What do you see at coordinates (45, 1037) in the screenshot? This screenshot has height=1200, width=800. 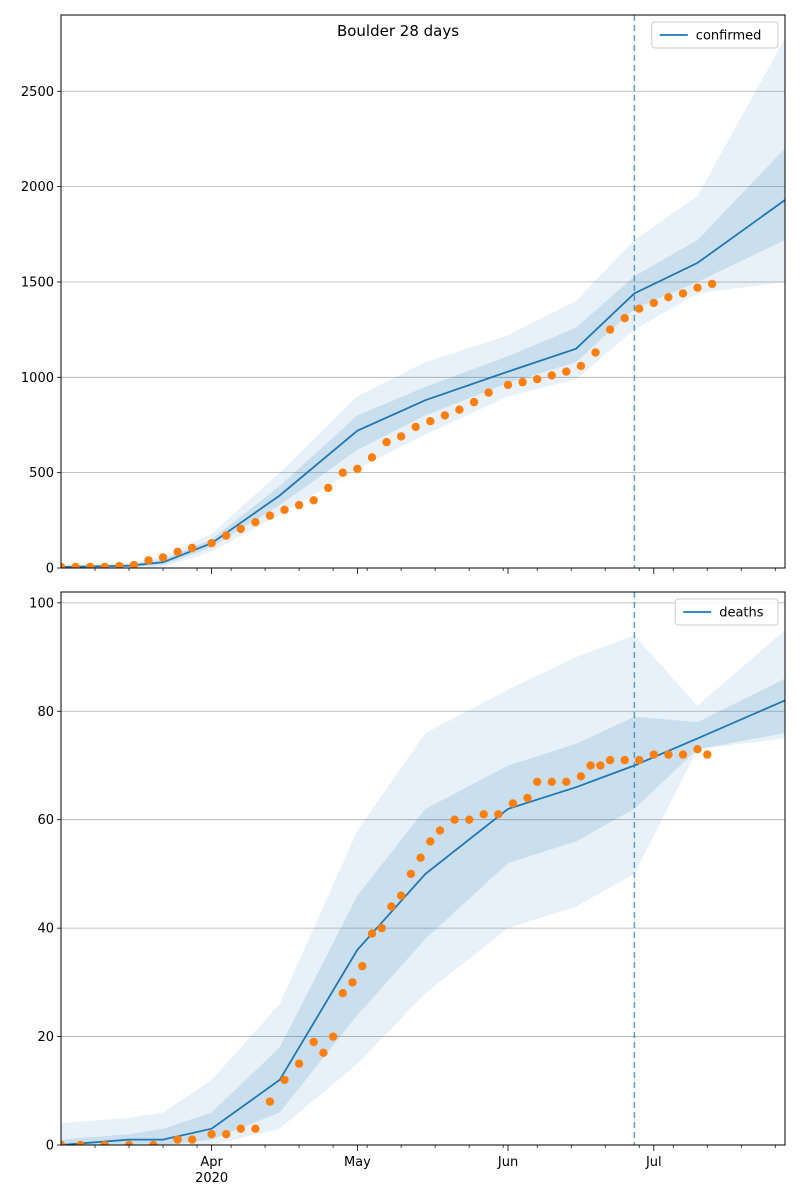 I see `deaths-ytick-label: 20` at bounding box center [45, 1037].